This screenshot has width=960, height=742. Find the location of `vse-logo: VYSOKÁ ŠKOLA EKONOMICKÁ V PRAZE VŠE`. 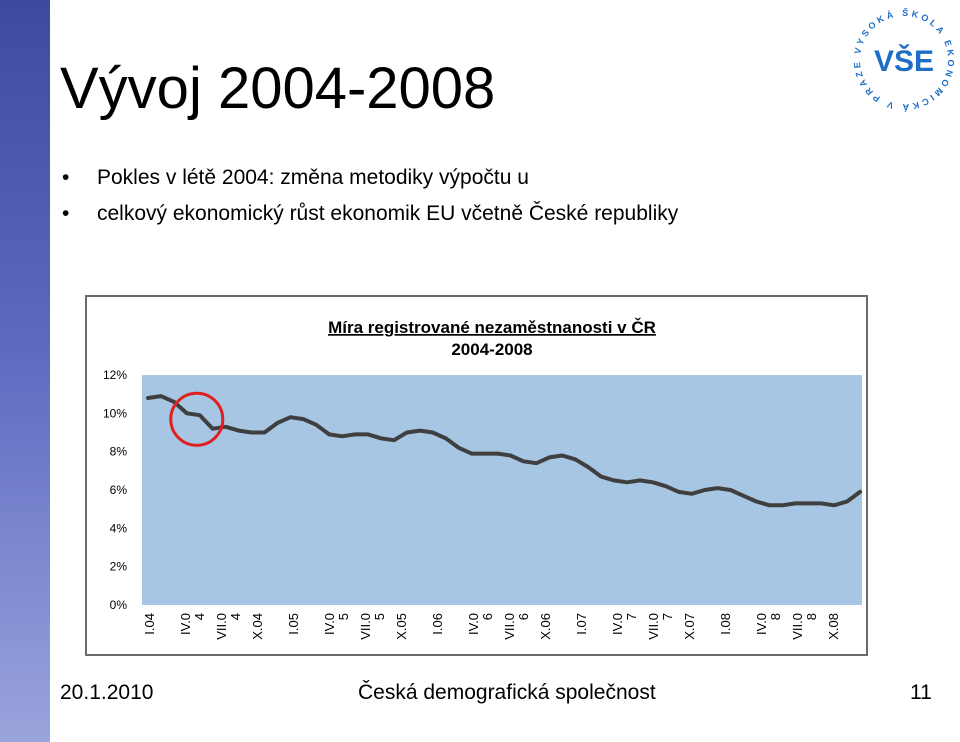

vse-logo: VYSOKÁ ŠKOLA EKONOMICKÁ V PRAZE VŠE is located at coordinates (904, 59).